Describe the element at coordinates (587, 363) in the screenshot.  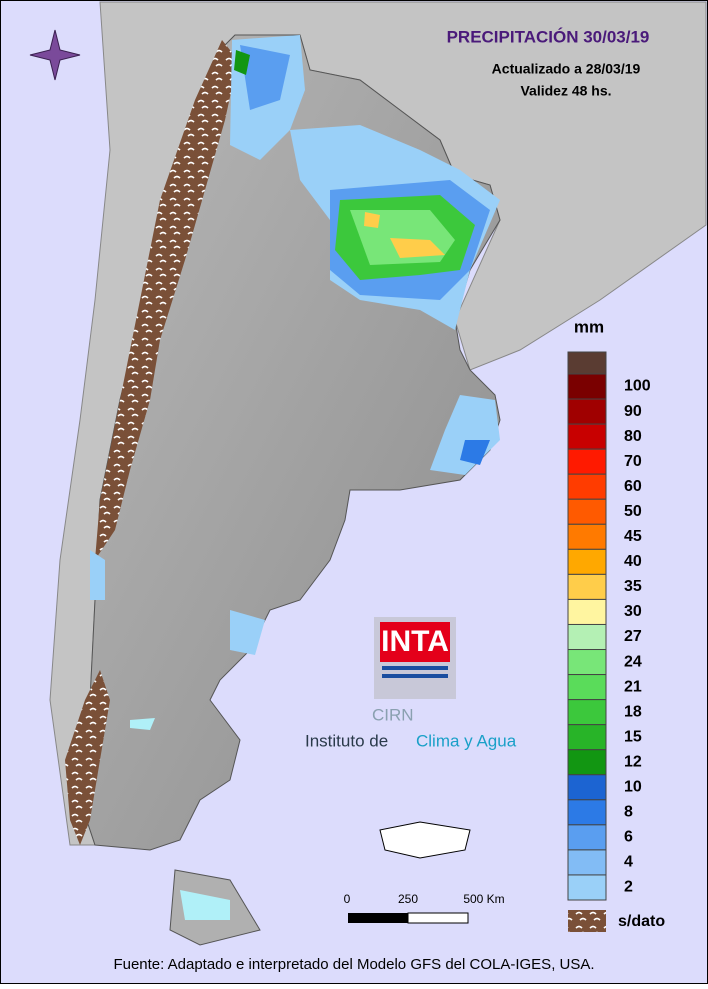
I see `legend-top-swatch` at that location.